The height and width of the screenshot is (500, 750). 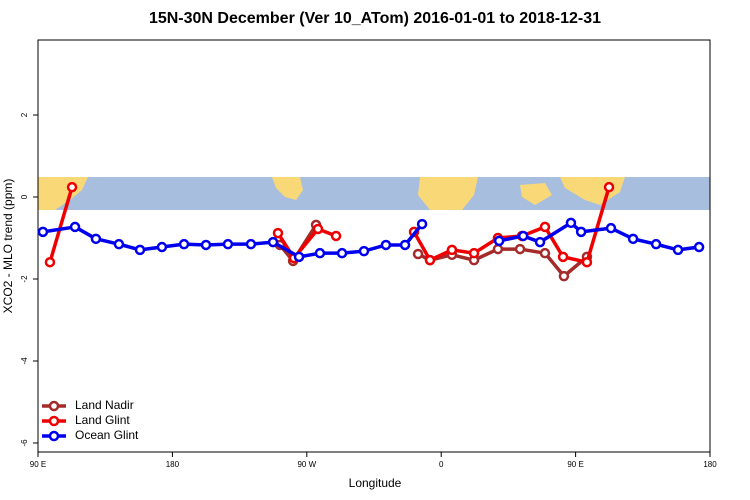 I want to click on x-axis-label: Longitude, so click(x=375, y=483).